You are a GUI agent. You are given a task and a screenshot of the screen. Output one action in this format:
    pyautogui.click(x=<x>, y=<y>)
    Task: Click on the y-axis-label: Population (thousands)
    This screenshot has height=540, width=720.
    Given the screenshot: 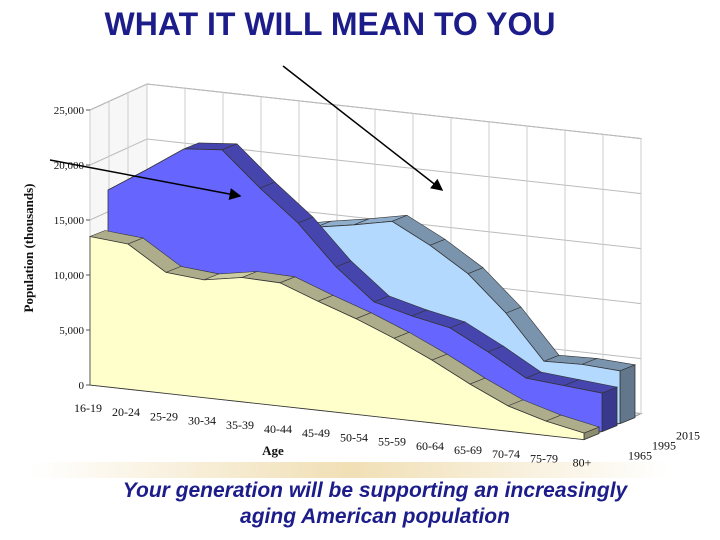 What is the action you would take?
    pyautogui.click(x=28, y=248)
    